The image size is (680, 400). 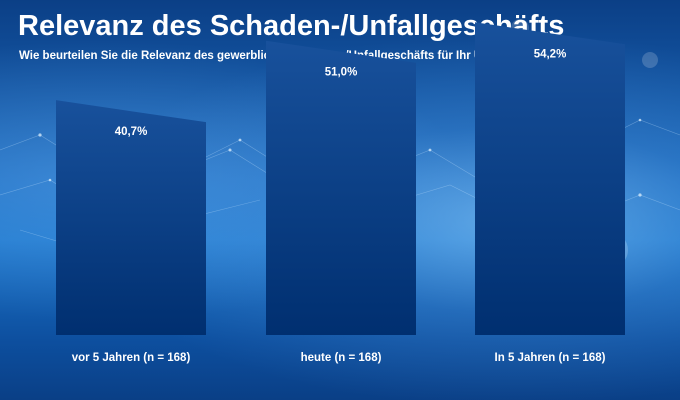 I want to click on category-label-3: In 5 Jahren (n = 168), so click(x=550, y=358).